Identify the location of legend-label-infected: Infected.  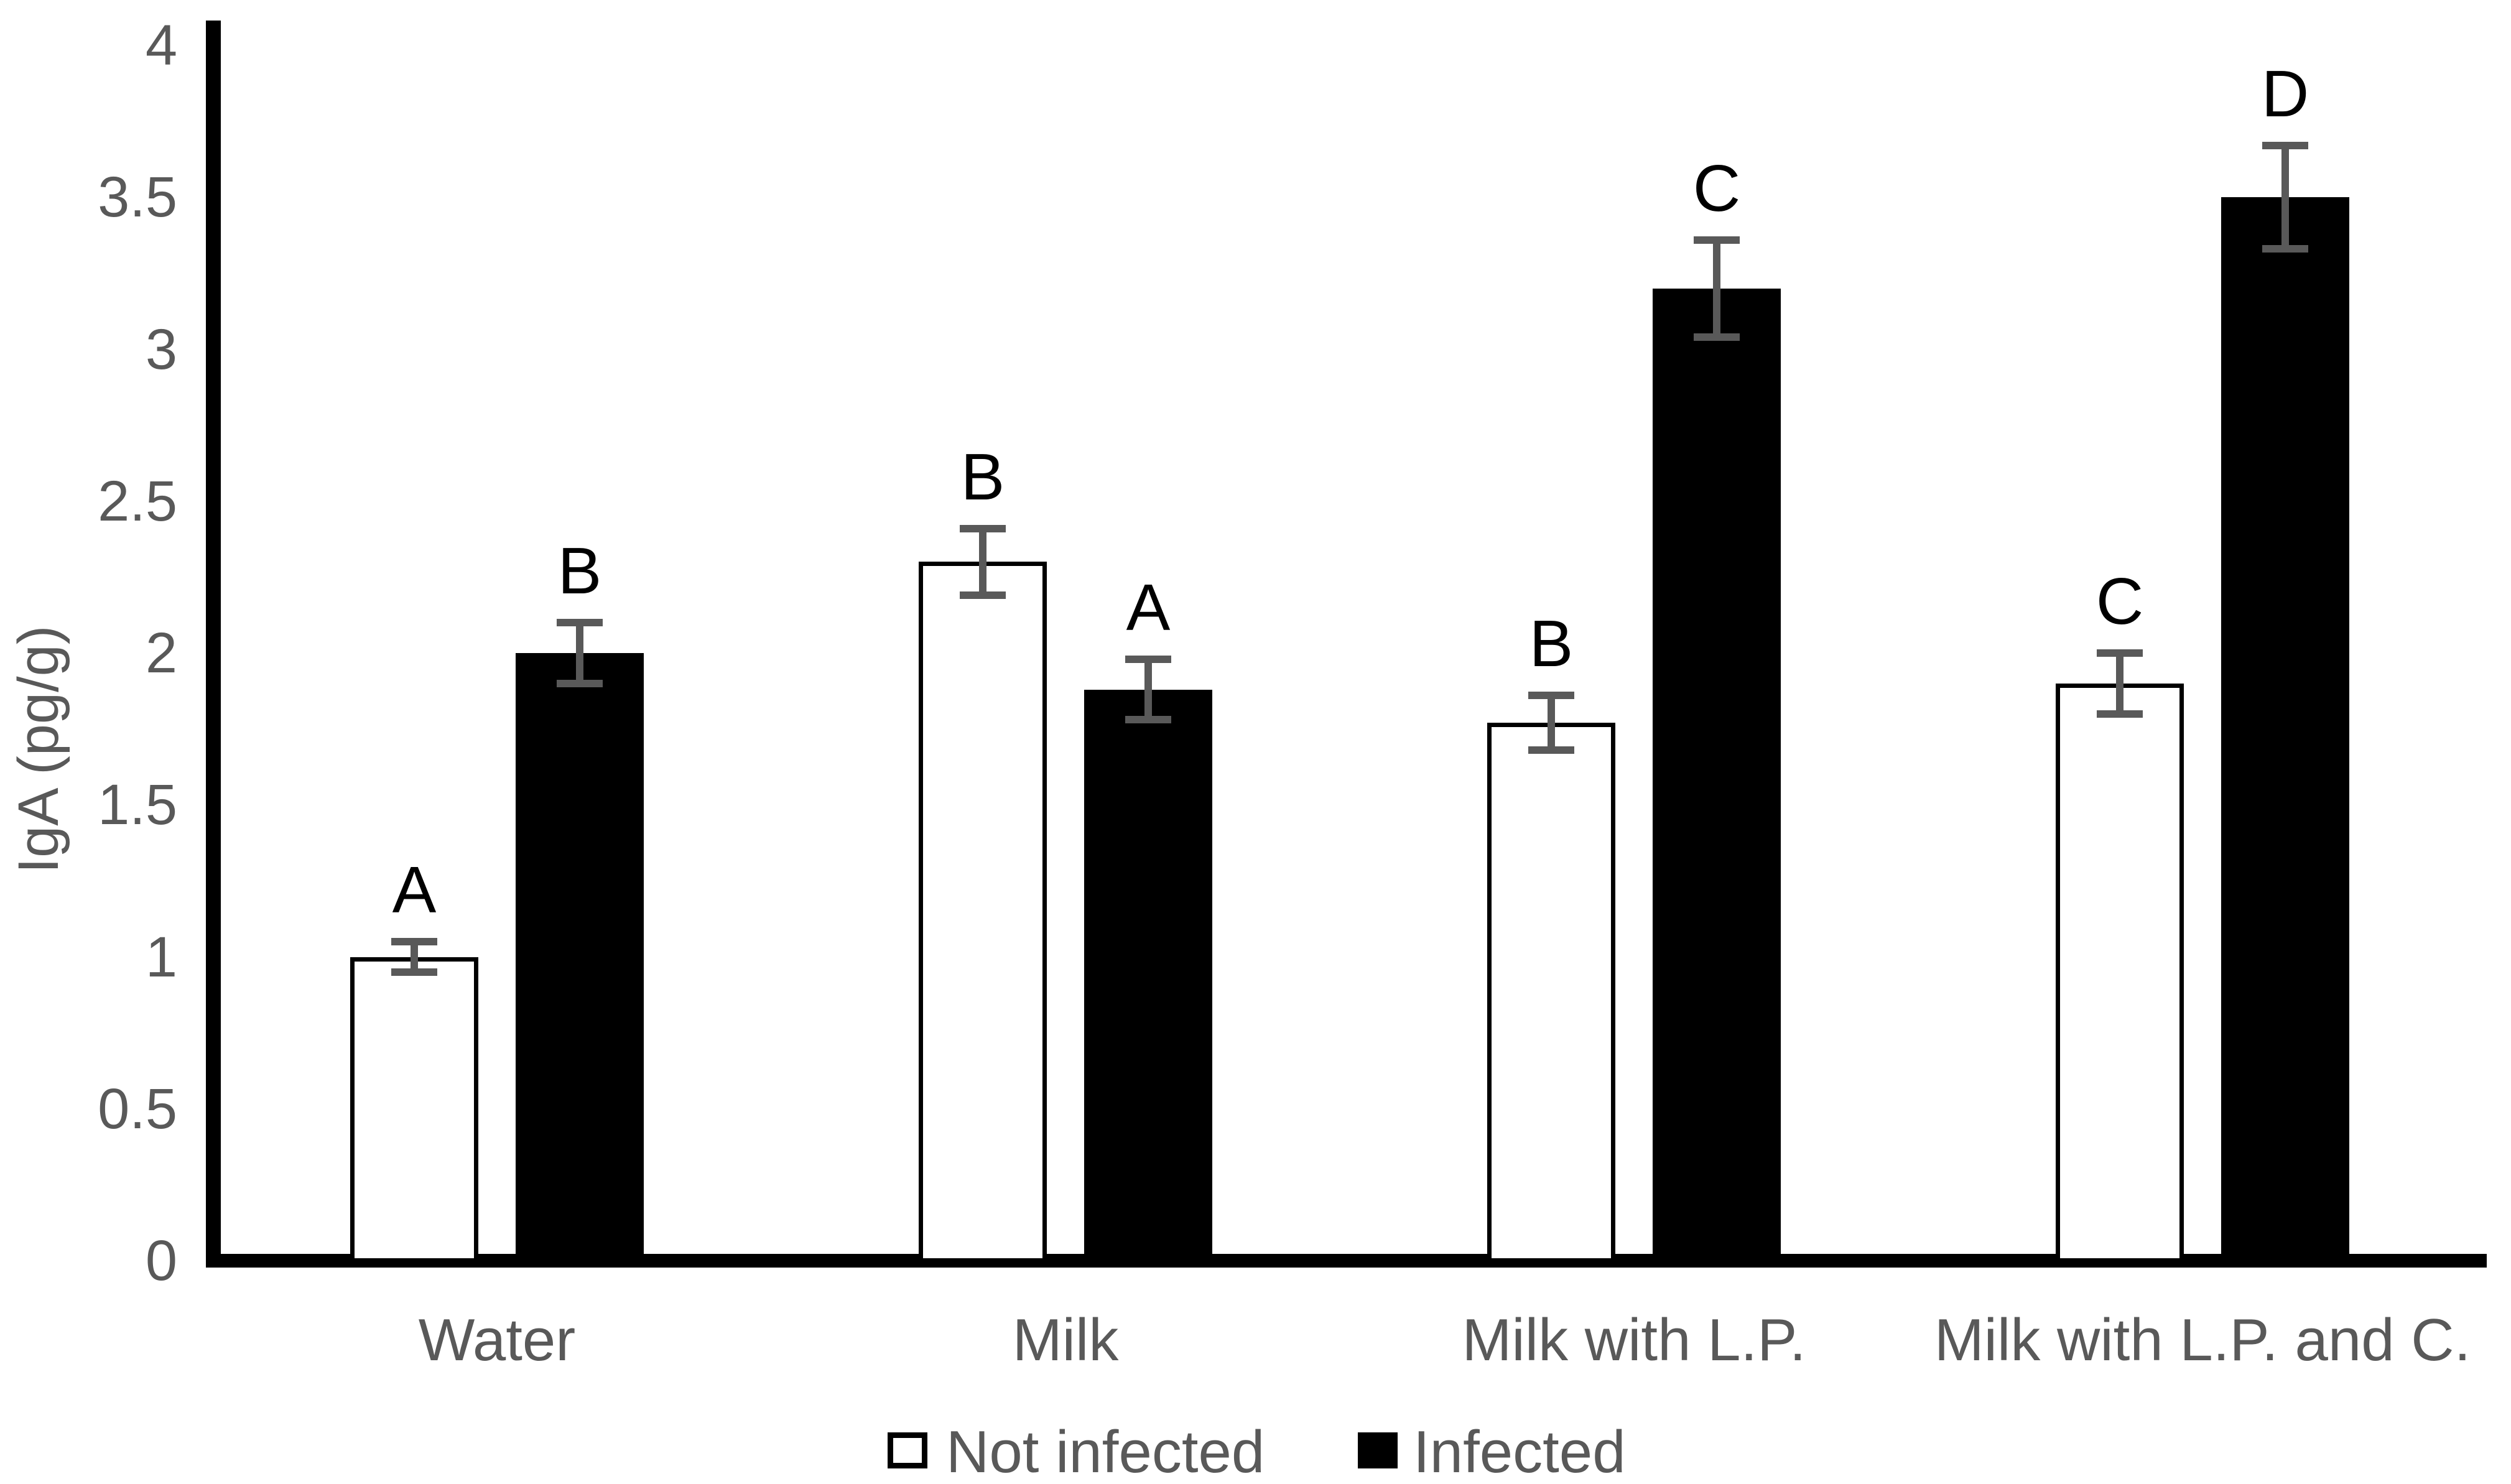
(1519, 1452).